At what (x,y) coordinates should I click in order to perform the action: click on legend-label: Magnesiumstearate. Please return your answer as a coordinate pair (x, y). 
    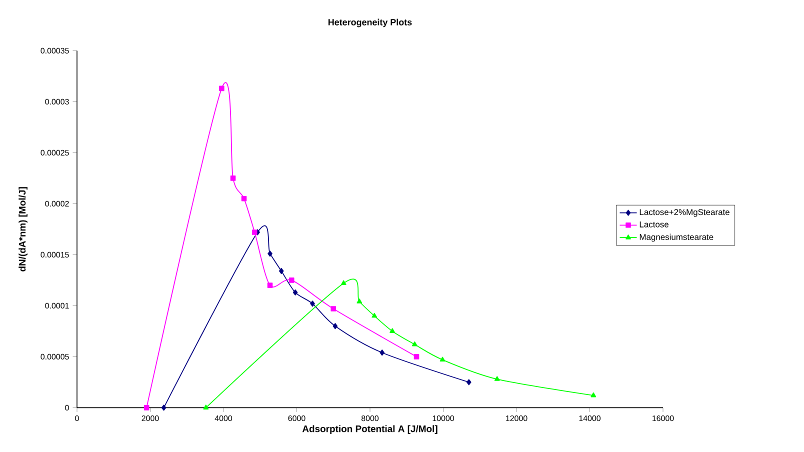
    Looking at the image, I should click on (677, 238).